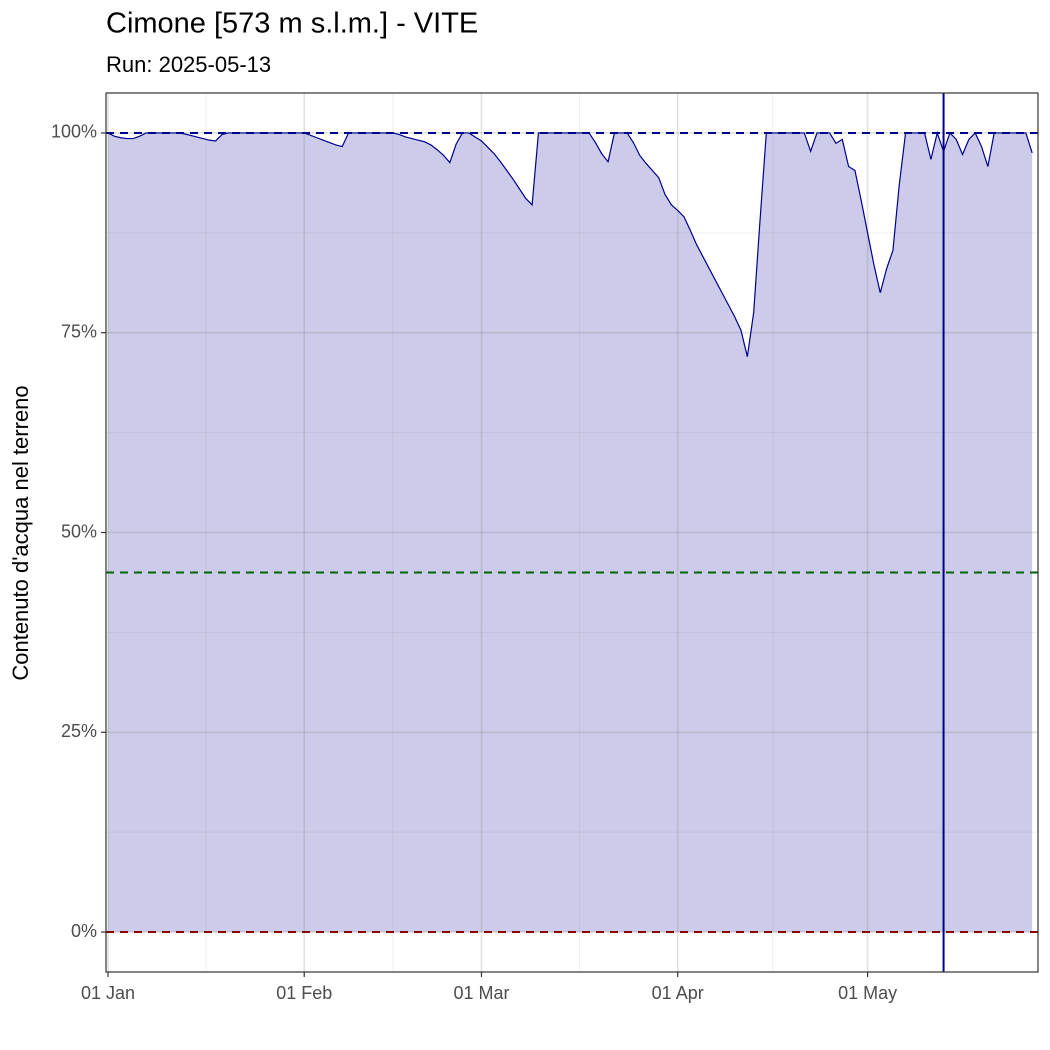  I want to click on x-tick-label: 01 Jan, so click(108, 993).